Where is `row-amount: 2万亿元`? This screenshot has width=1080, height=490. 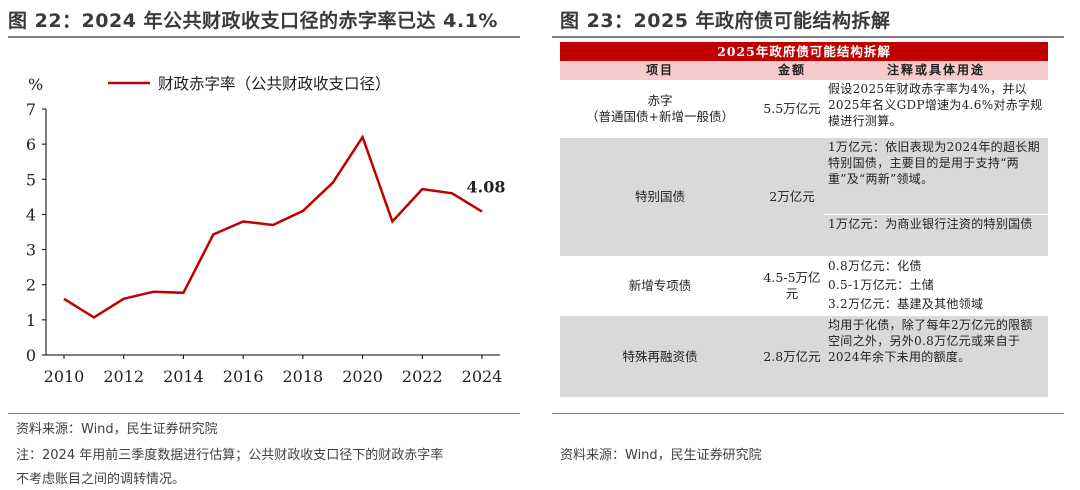
row-amount: 2万亿元 is located at coordinates (792, 196).